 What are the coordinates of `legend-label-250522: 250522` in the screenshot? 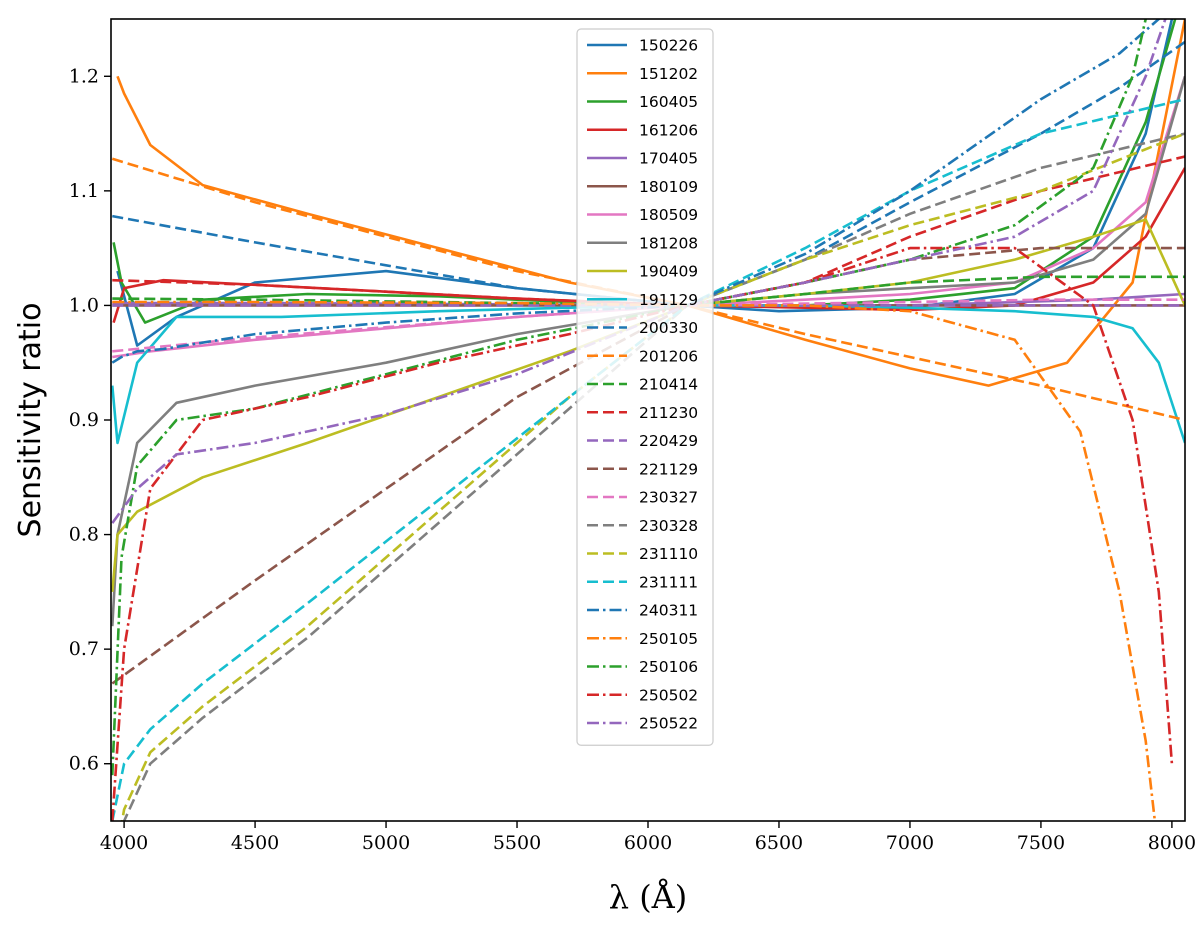 It's located at (668, 724).